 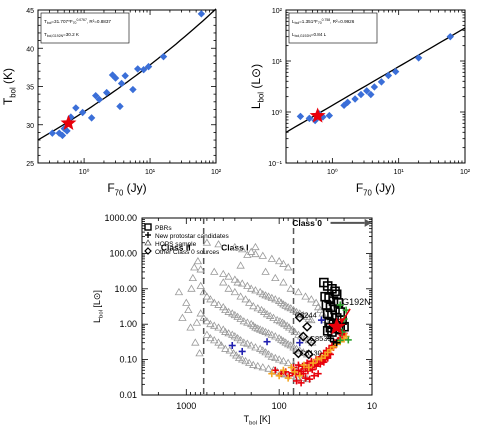 What do you see at coordinates (321, 338) in the screenshot?
I see `annotation-c8535: C8535` at bounding box center [321, 338].